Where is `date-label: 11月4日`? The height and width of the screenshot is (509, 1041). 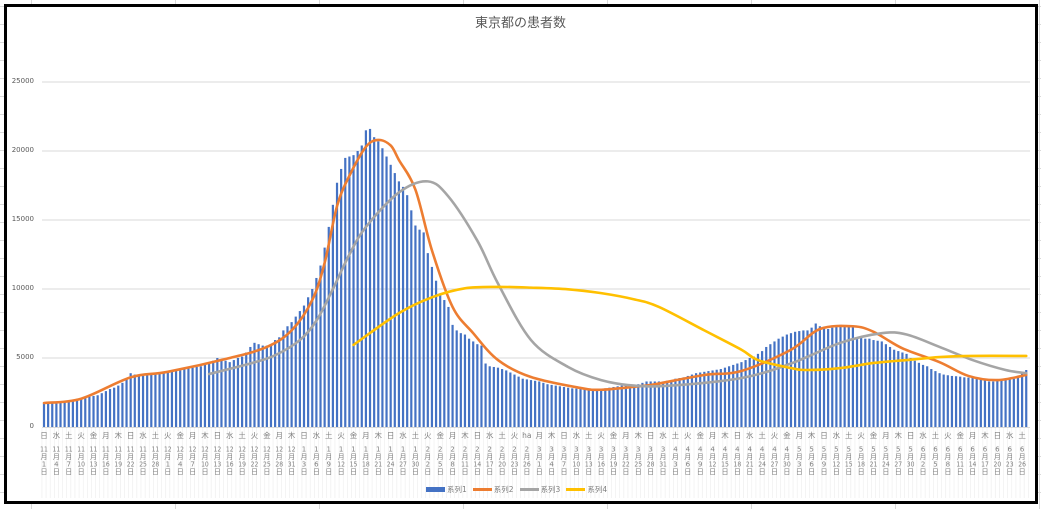 date-label: 11月4日 is located at coordinates (56, 461).